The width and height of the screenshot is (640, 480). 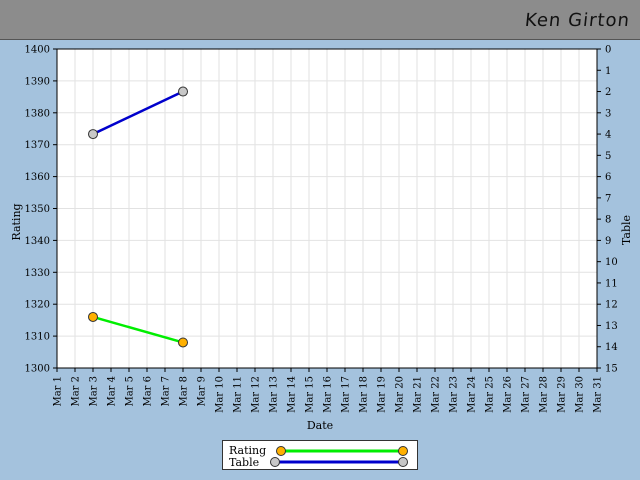 I want to click on x-tick-label: Mar 13, so click(x=274, y=394).